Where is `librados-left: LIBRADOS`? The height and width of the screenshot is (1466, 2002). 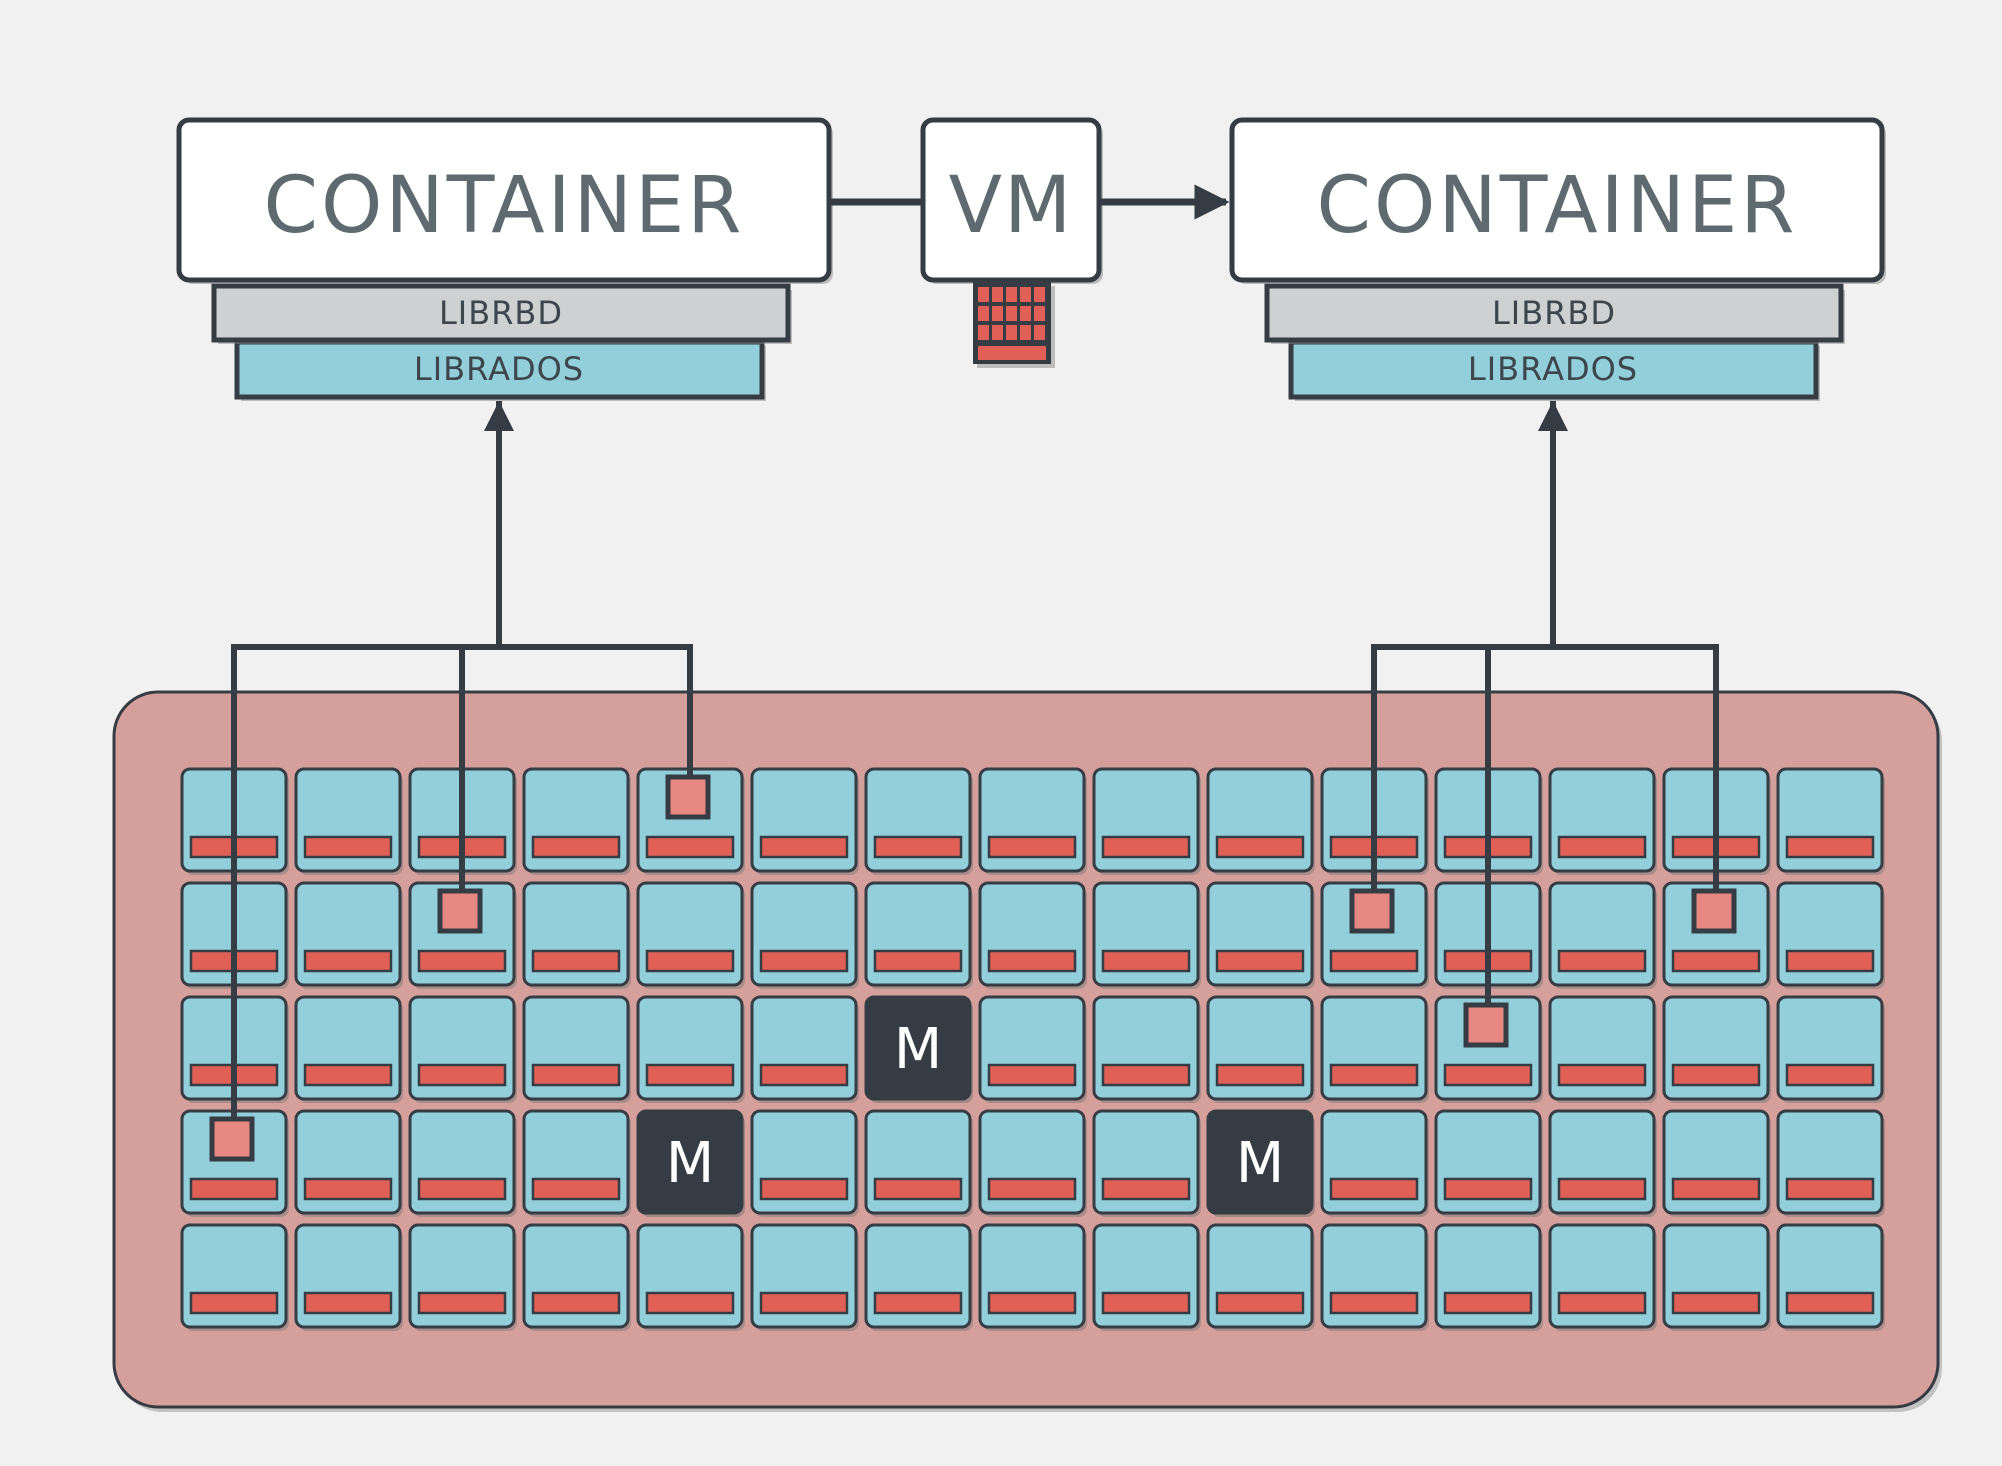
librados-left: LIBRADOS is located at coordinates (500, 370).